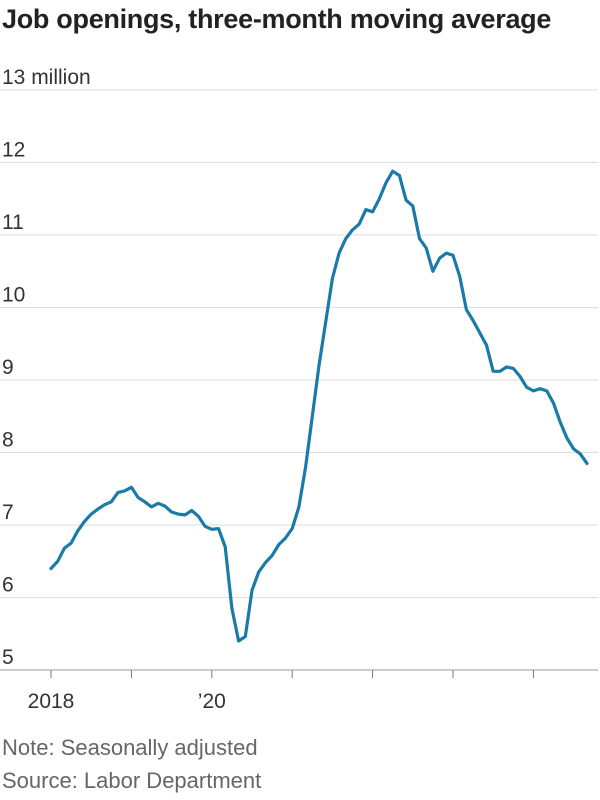 The width and height of the screenshot is (600, 800). What do you see at coordinates (13, 222) in the screenshot?
I see `y-tick-label-11: 11` at bounding box center [13, 222].